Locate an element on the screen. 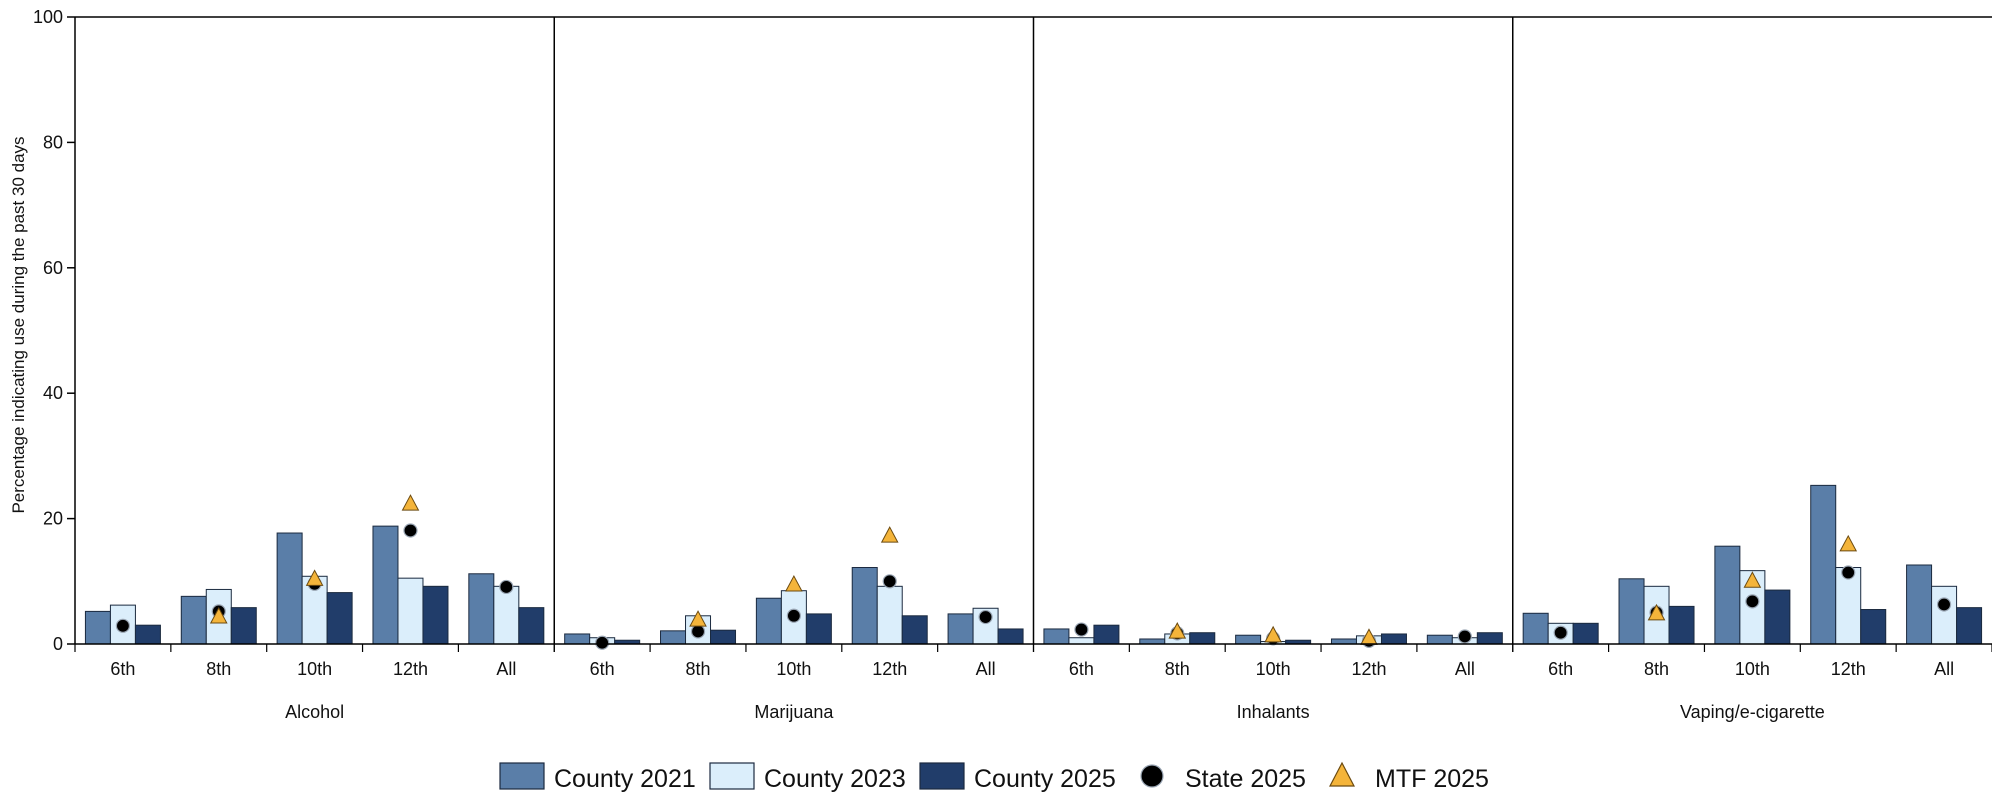  y-tick-label: 20 is located at coordinates (53, 519).